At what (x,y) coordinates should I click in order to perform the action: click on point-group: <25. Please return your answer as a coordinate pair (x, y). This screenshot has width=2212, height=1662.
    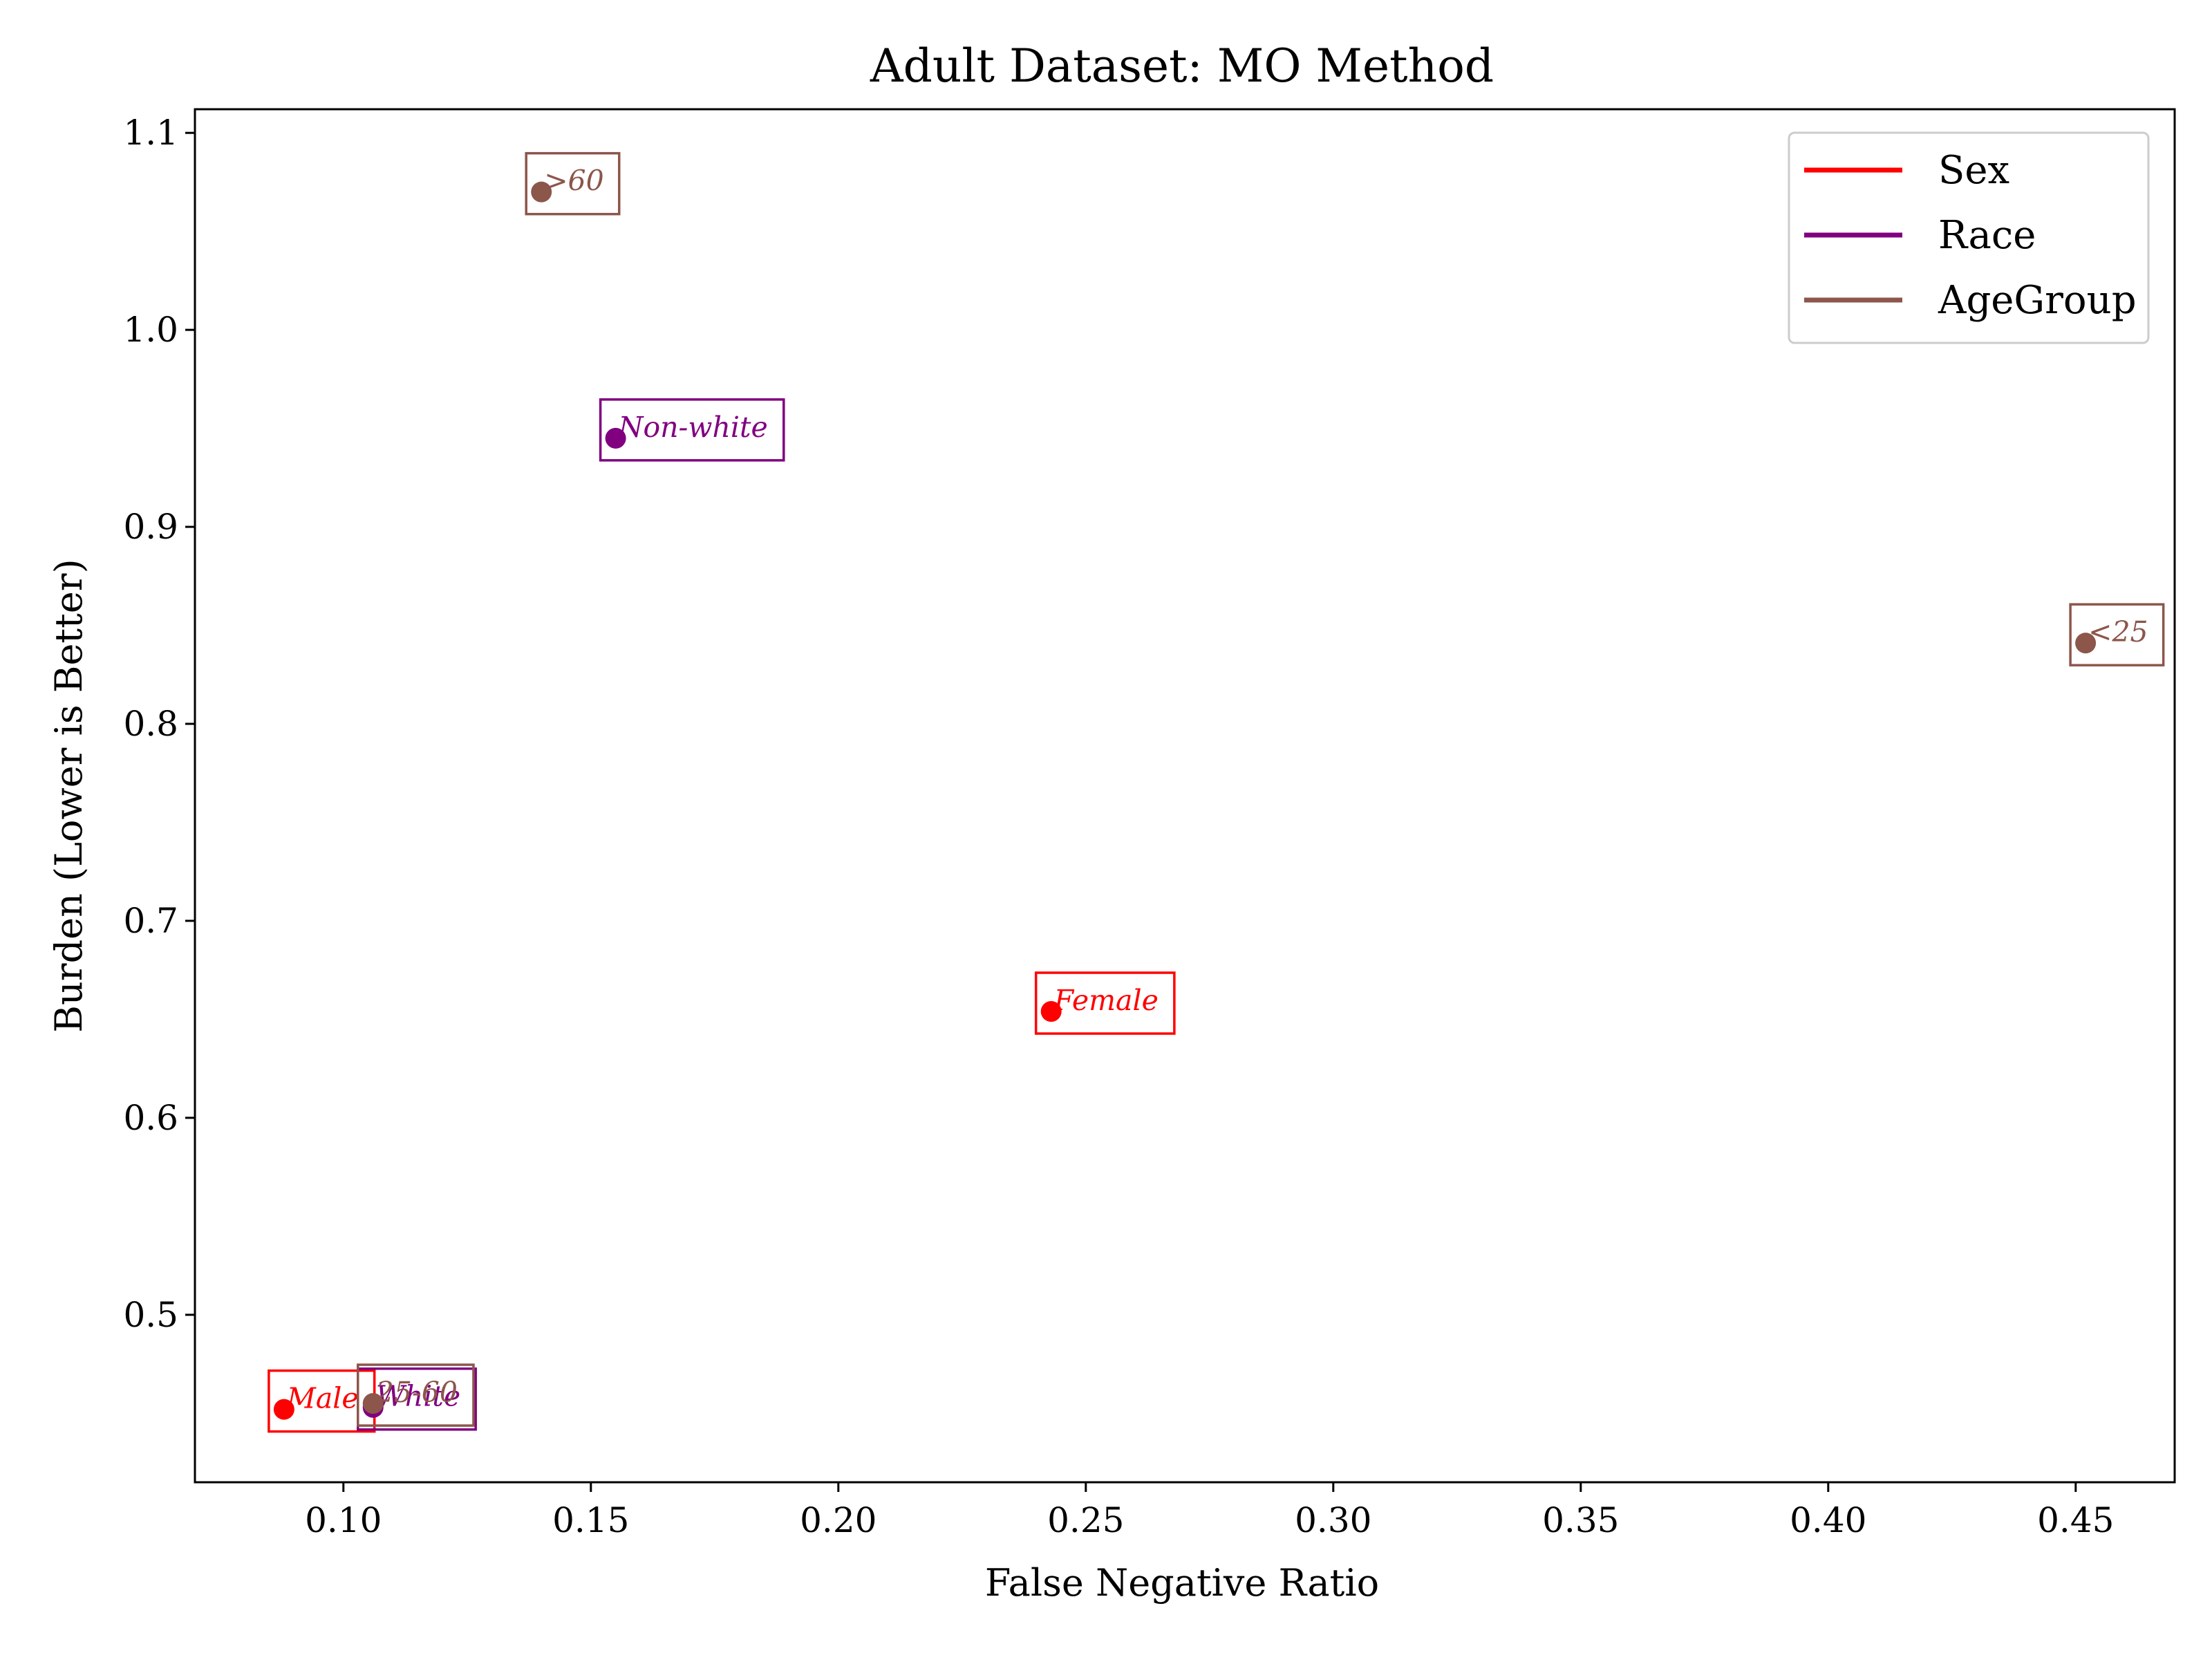
    Looking at the image, I should click on (2117, 635).